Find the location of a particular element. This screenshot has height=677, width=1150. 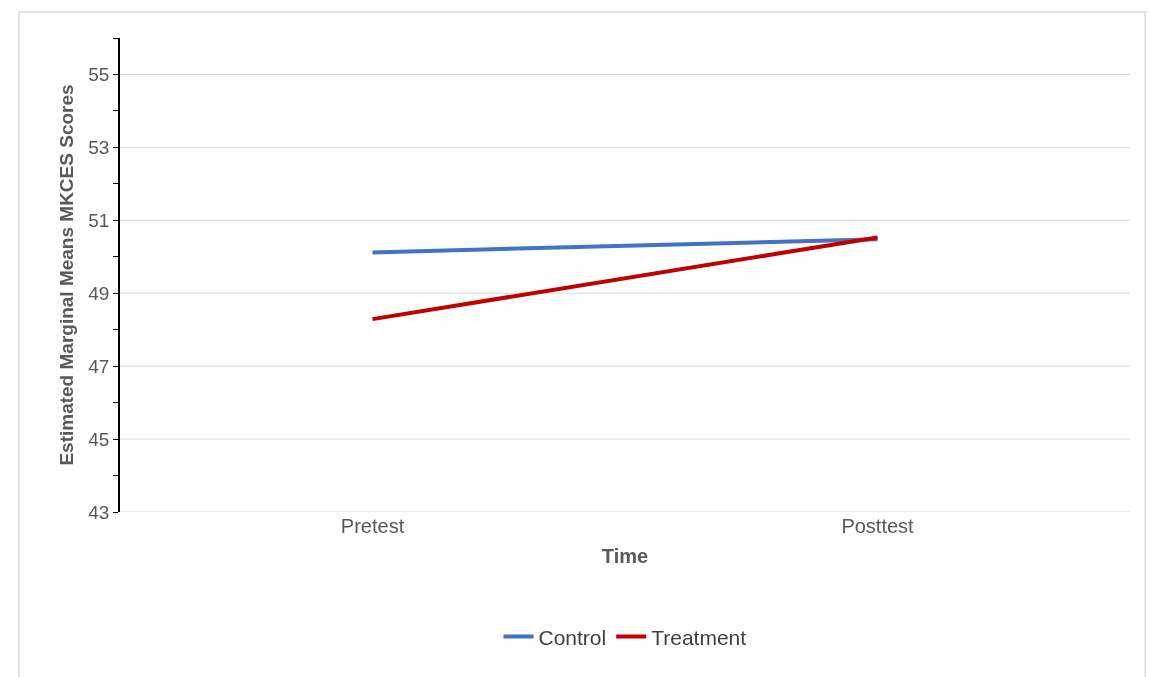

y-axis-title: Estimated Marginal Means MKCES Scores is located at coordinates (66, 275).